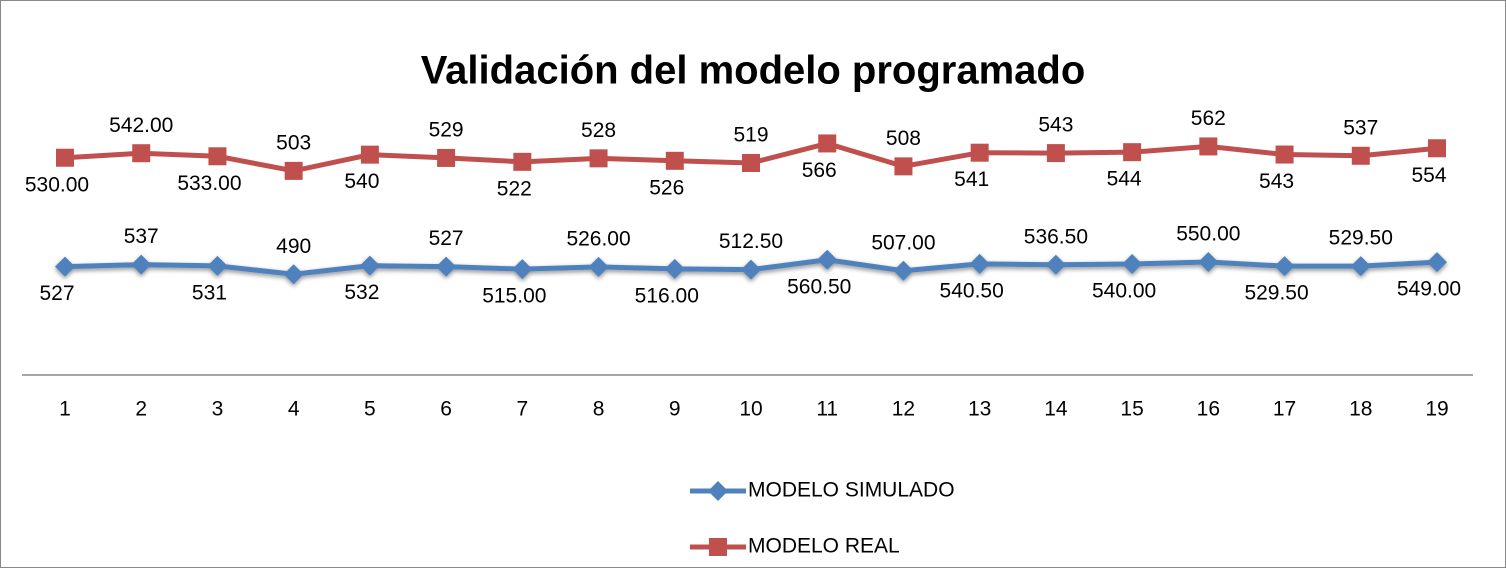 The image size is (1506, 568). I want to click on data-label: 529, so click(446, 129).